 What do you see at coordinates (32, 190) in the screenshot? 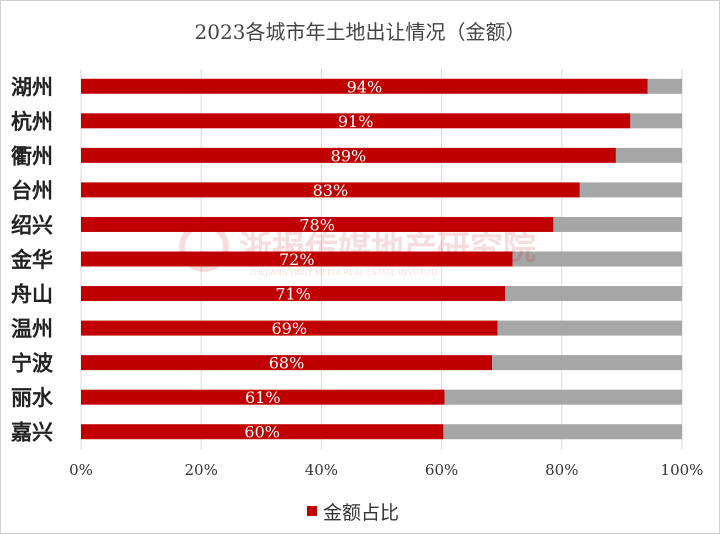
I see `category-label: 台州` at bounding box center [32, 190].